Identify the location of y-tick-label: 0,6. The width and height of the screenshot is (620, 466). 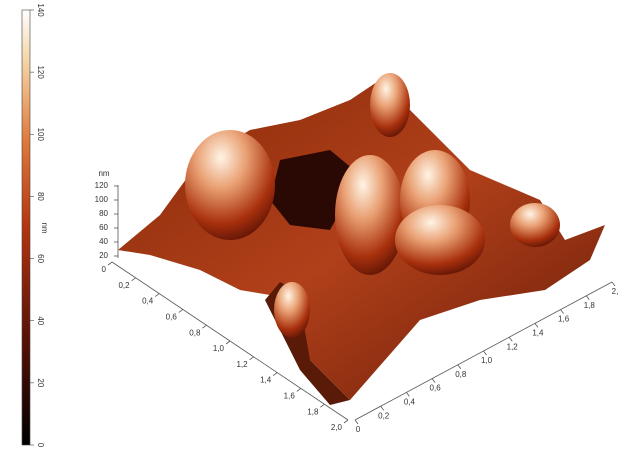
(436, 388).